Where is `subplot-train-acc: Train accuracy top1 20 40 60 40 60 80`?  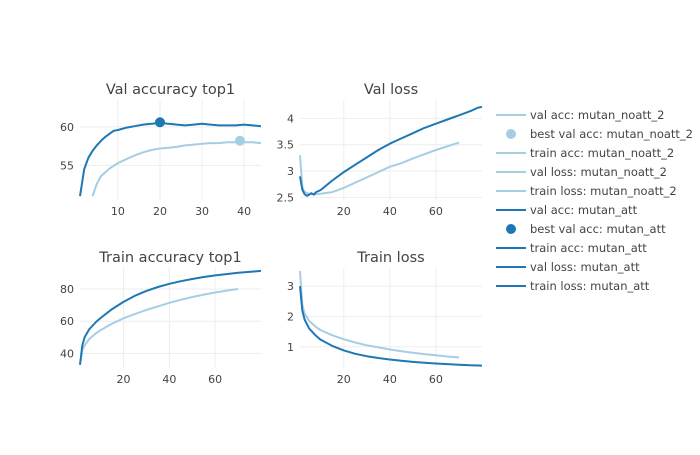 subplot-train-acc: Train accuracy top1 20 40 60 40 60 80 is located at coordinates (161, 318).